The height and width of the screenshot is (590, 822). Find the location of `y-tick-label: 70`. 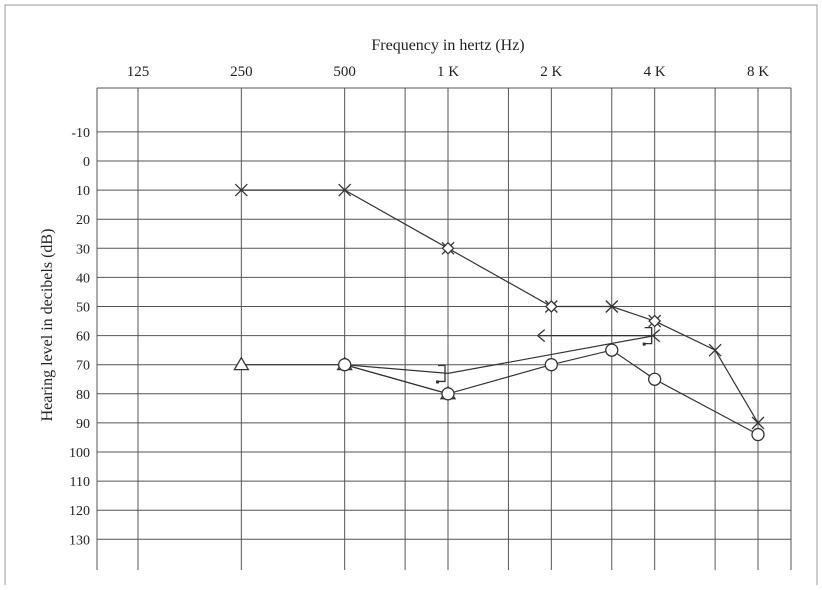

y-tick-label: 70 is located at coordinates (83, 366).